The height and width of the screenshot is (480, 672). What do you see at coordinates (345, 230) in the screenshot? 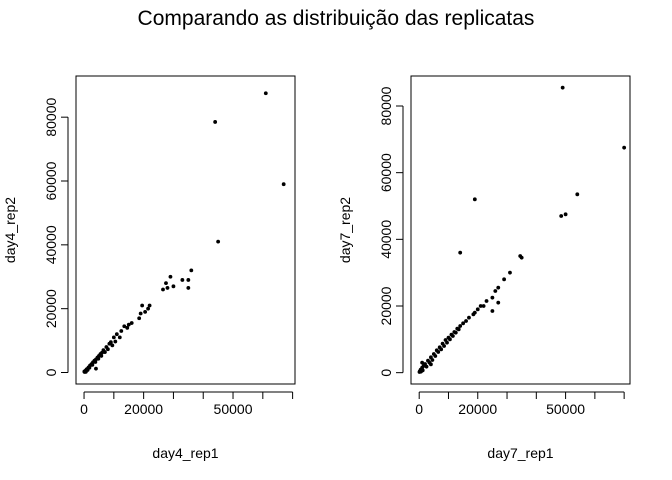
I see `y-axis-title: day7_rep2` at bounding box center [345, 230].